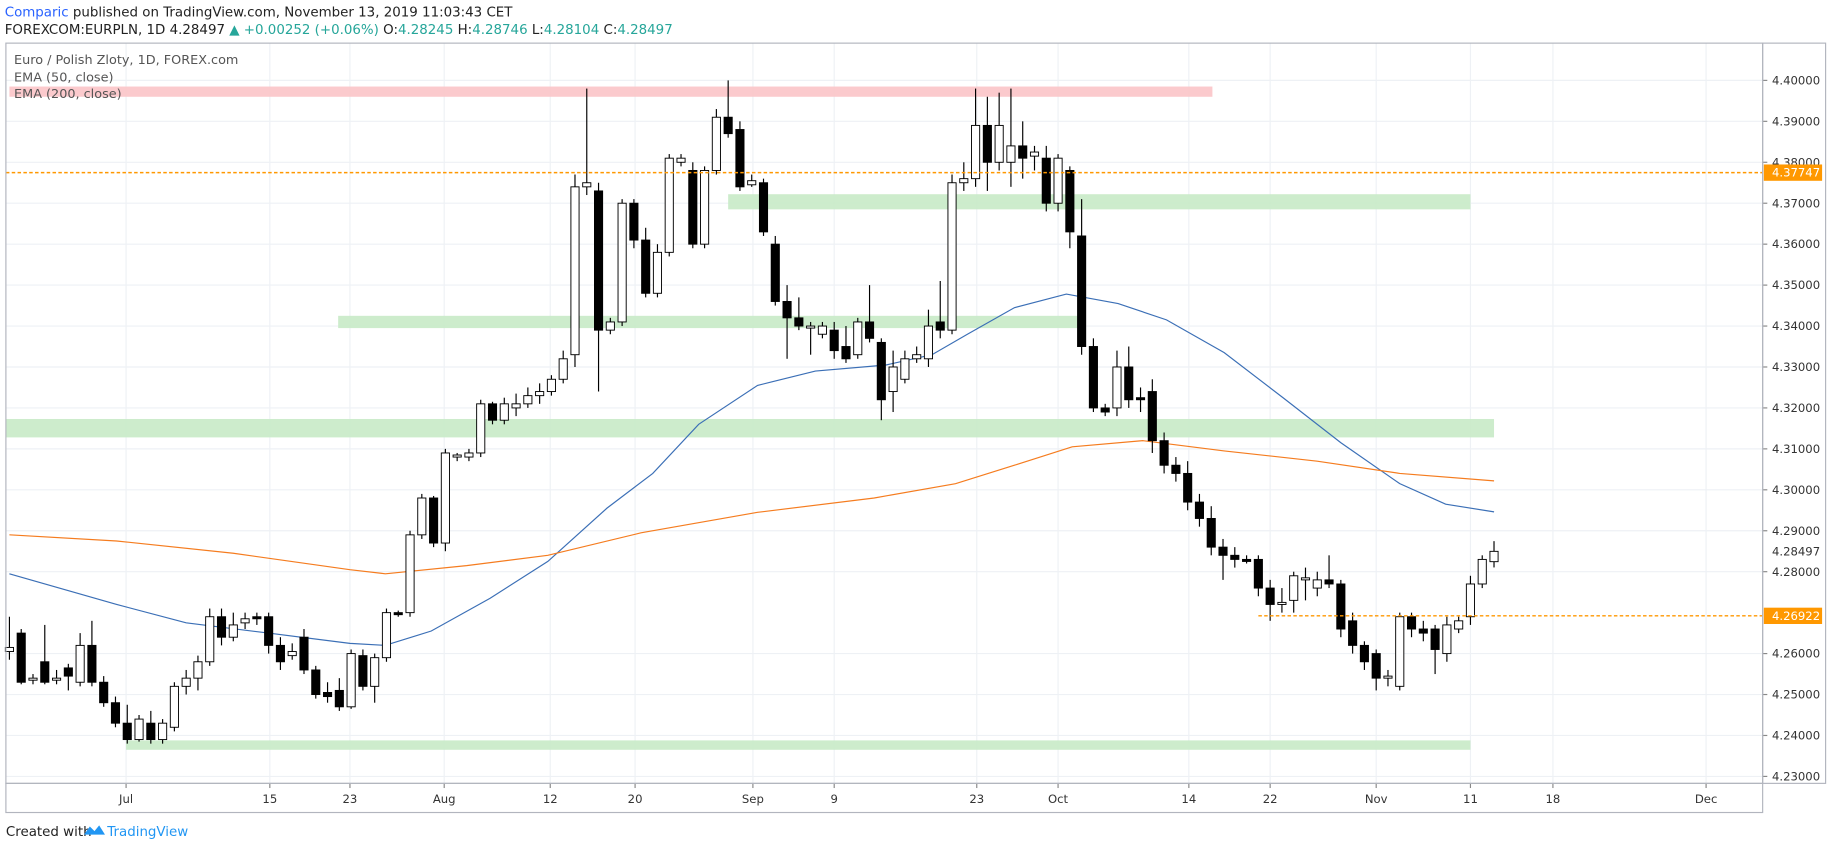  Describe the element at coordinates (63, 78) in the screenshot. I see `legend-entry: EMA (50, close)` at that location.